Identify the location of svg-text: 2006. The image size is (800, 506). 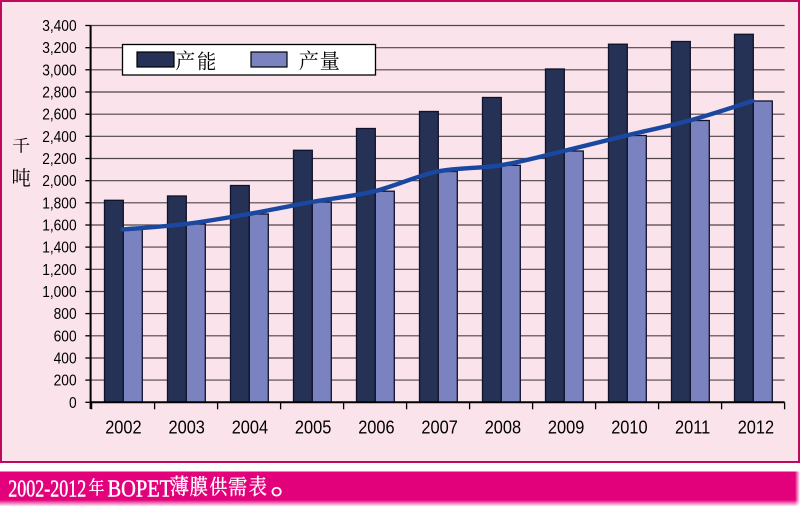
(376, 427).